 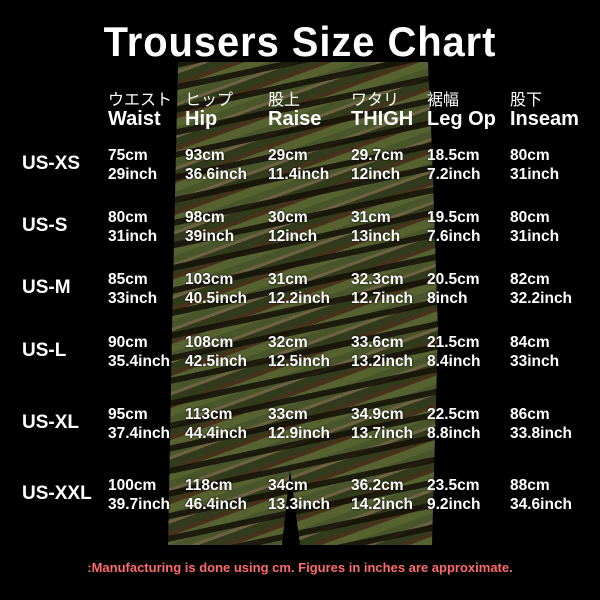 What do you see at coordinates (284, 99) in the screenshot?
I see `column-header-jp: 股上` at bounding box center [284, 99].